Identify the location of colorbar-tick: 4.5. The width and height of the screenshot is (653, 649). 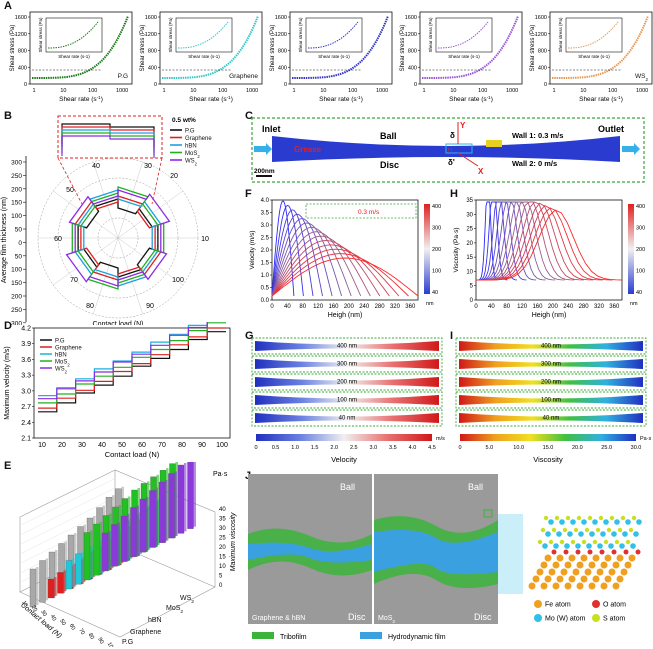
(432, 448).